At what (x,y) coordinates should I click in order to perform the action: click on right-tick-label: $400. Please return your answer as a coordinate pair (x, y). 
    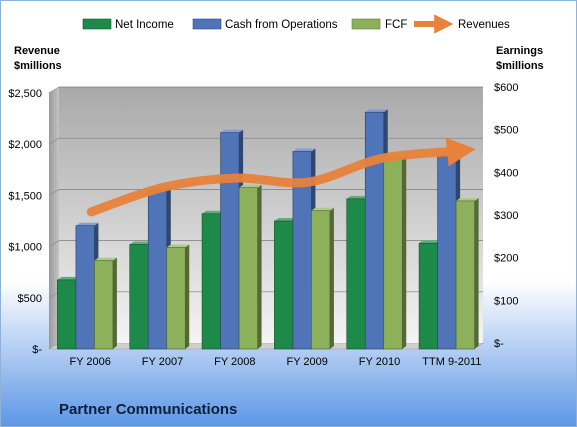
    Looking at the image, I should click on (506, 173).